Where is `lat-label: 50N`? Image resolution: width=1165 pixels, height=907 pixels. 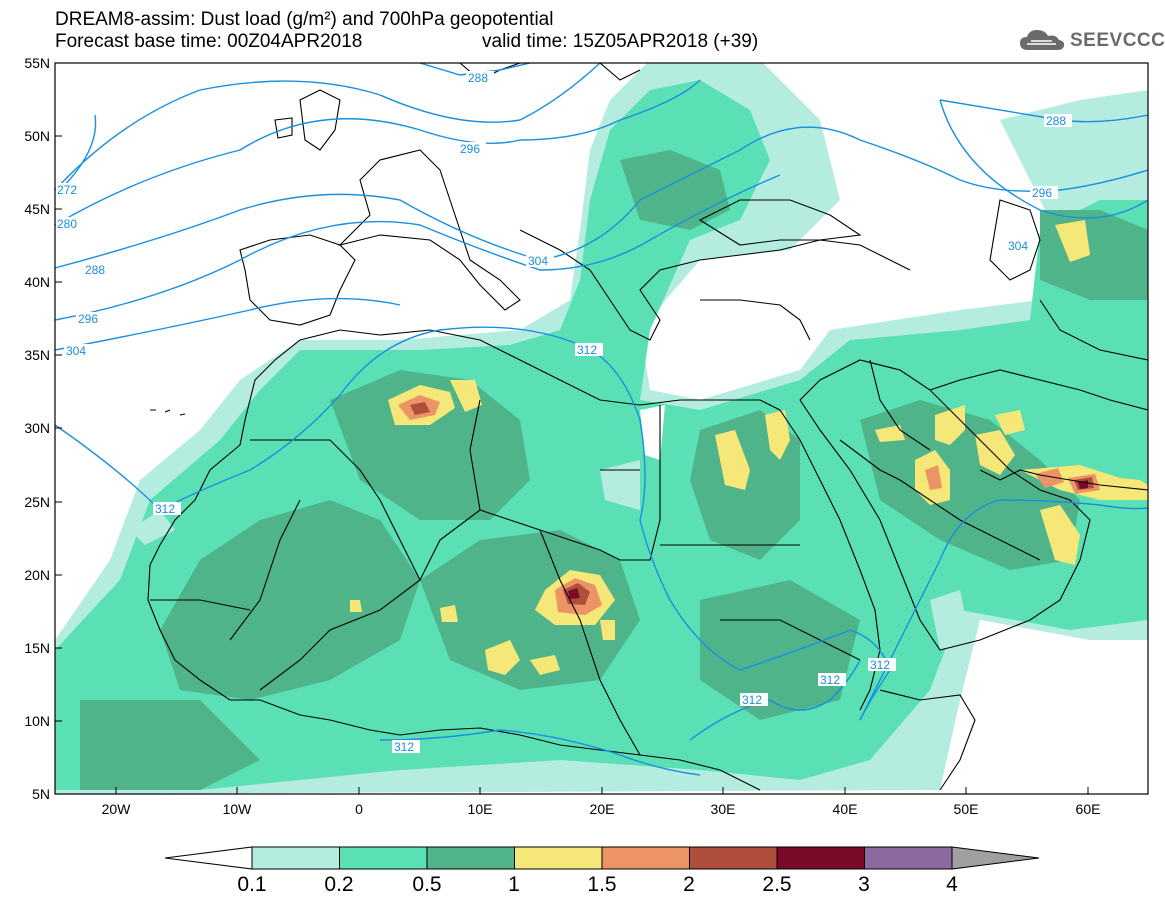 lat-label: 50N is located at coordinates (37, 136).